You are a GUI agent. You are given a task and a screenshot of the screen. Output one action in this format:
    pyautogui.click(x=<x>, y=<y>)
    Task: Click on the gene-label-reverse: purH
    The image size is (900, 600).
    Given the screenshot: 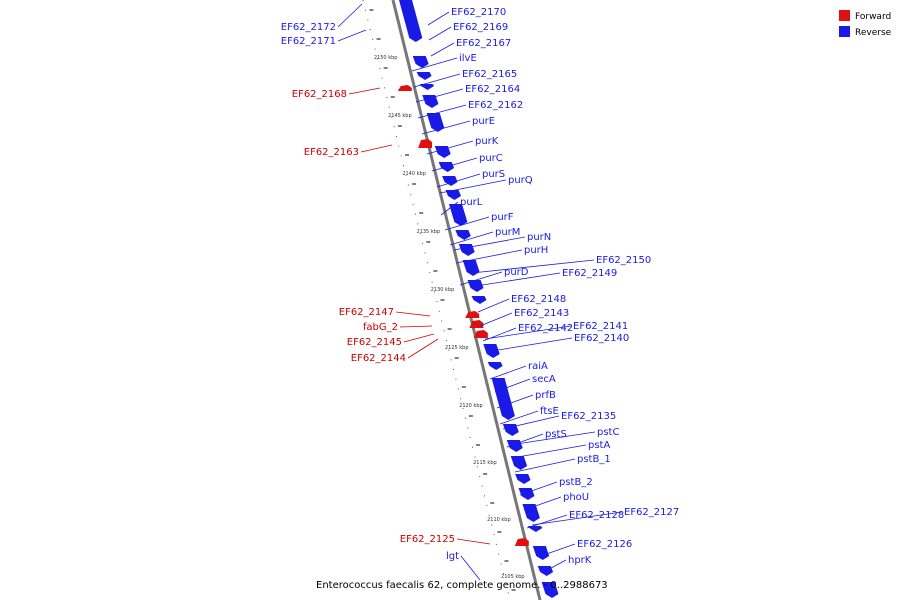 What is the action you would take?
    pyautogui.click(x=536, y=250)
    